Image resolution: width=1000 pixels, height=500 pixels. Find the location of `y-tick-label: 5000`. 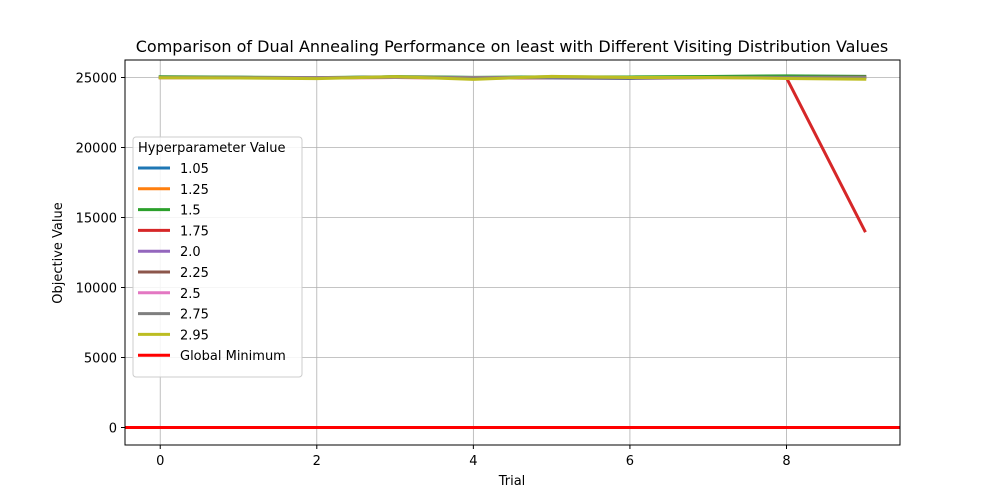

y-tick-label: 5000 is located at coordinates (100, 359).